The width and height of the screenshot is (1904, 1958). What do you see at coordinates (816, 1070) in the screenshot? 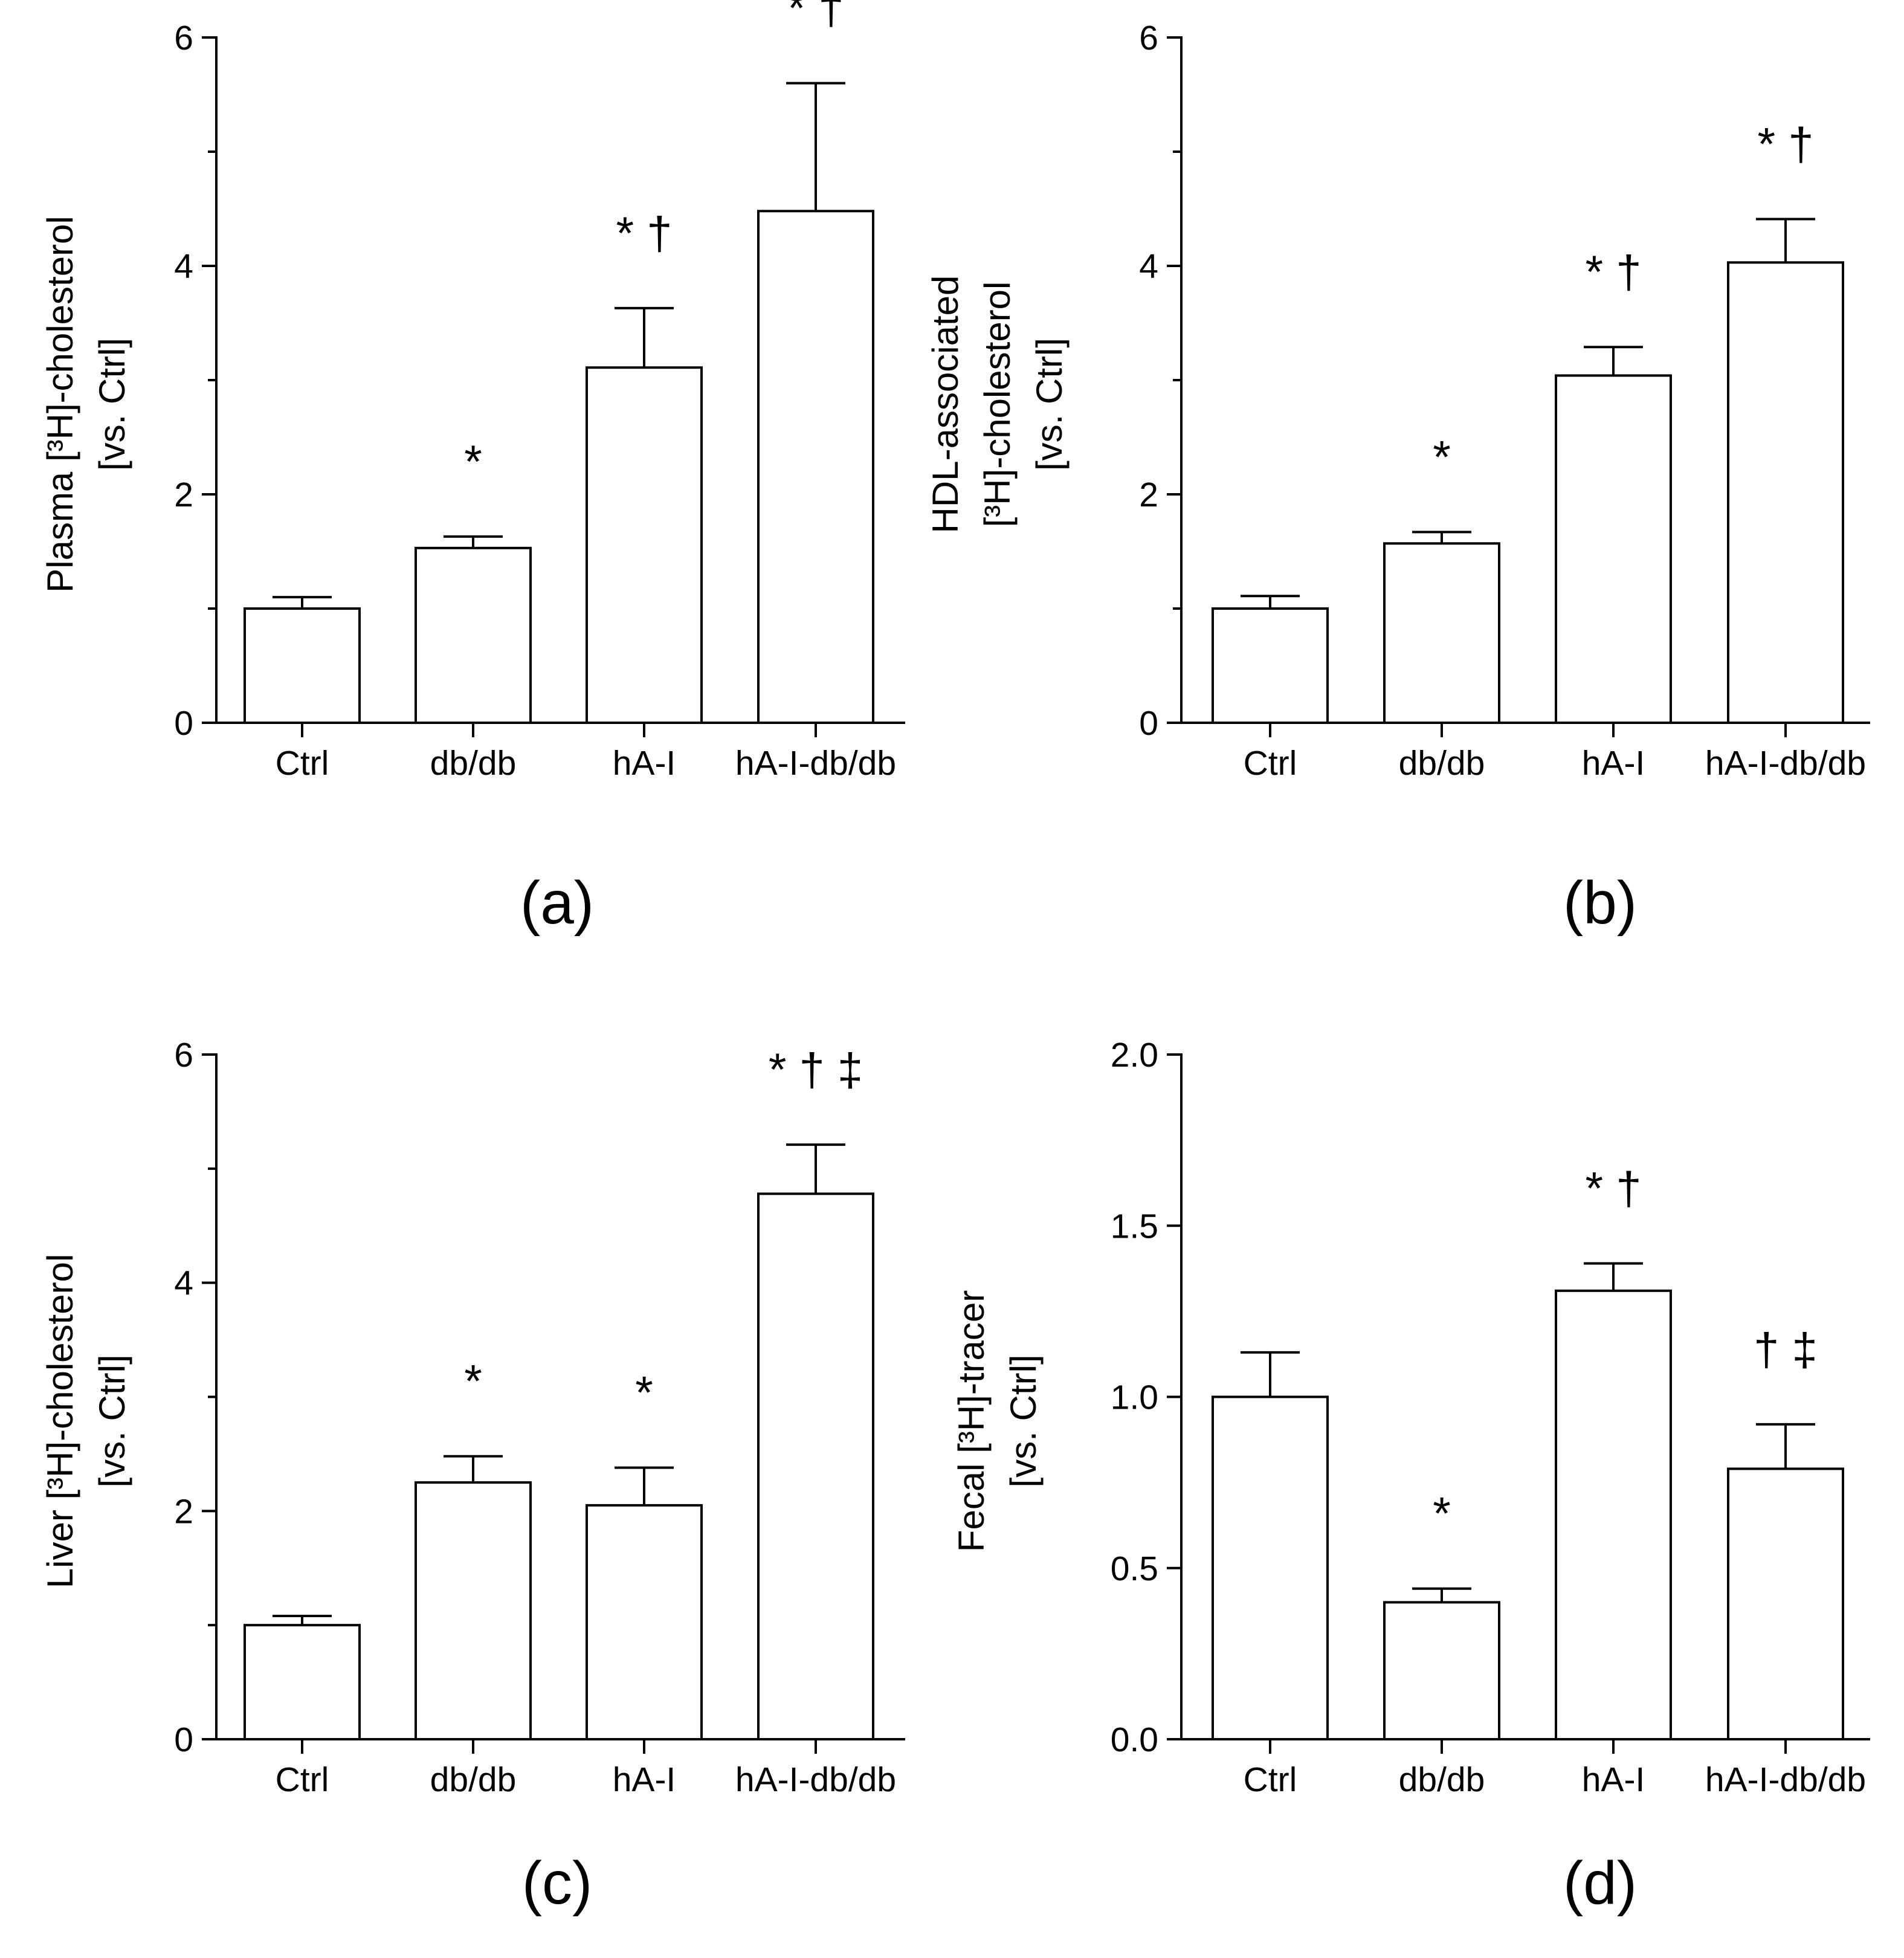
I see `significance-mark: * † ‡` at bounding box center [816, 1070].